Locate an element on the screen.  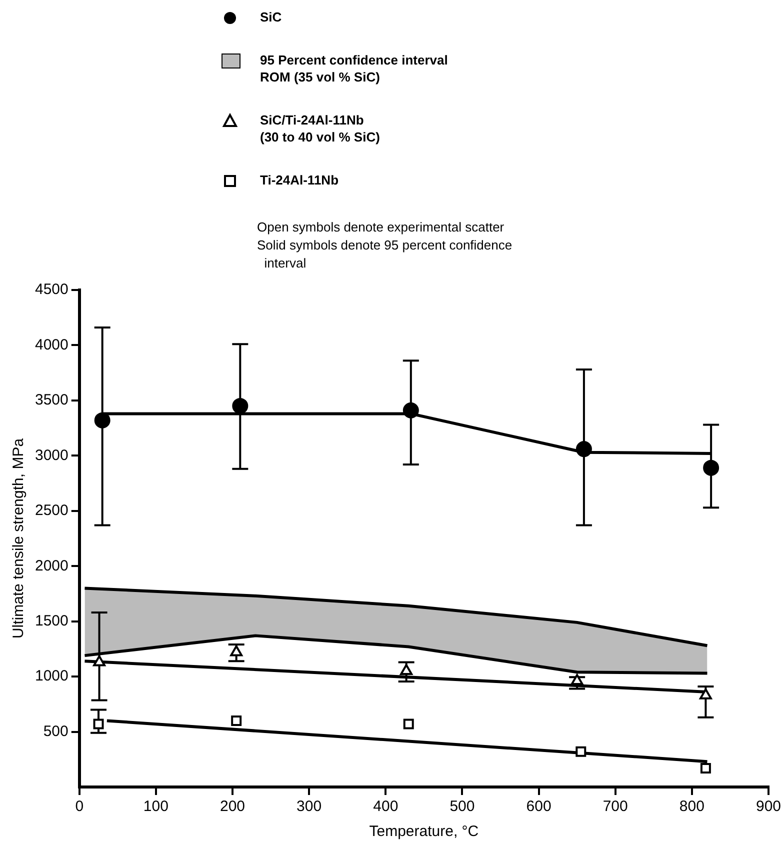
x-tick-label: 100 is located at coordinates (155, 807).